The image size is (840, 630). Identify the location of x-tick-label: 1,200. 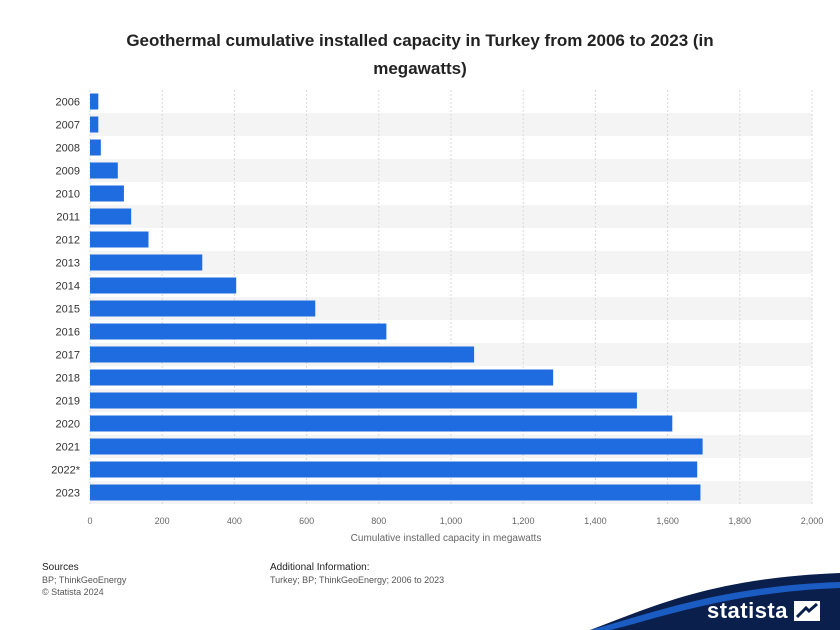
(523, 521).